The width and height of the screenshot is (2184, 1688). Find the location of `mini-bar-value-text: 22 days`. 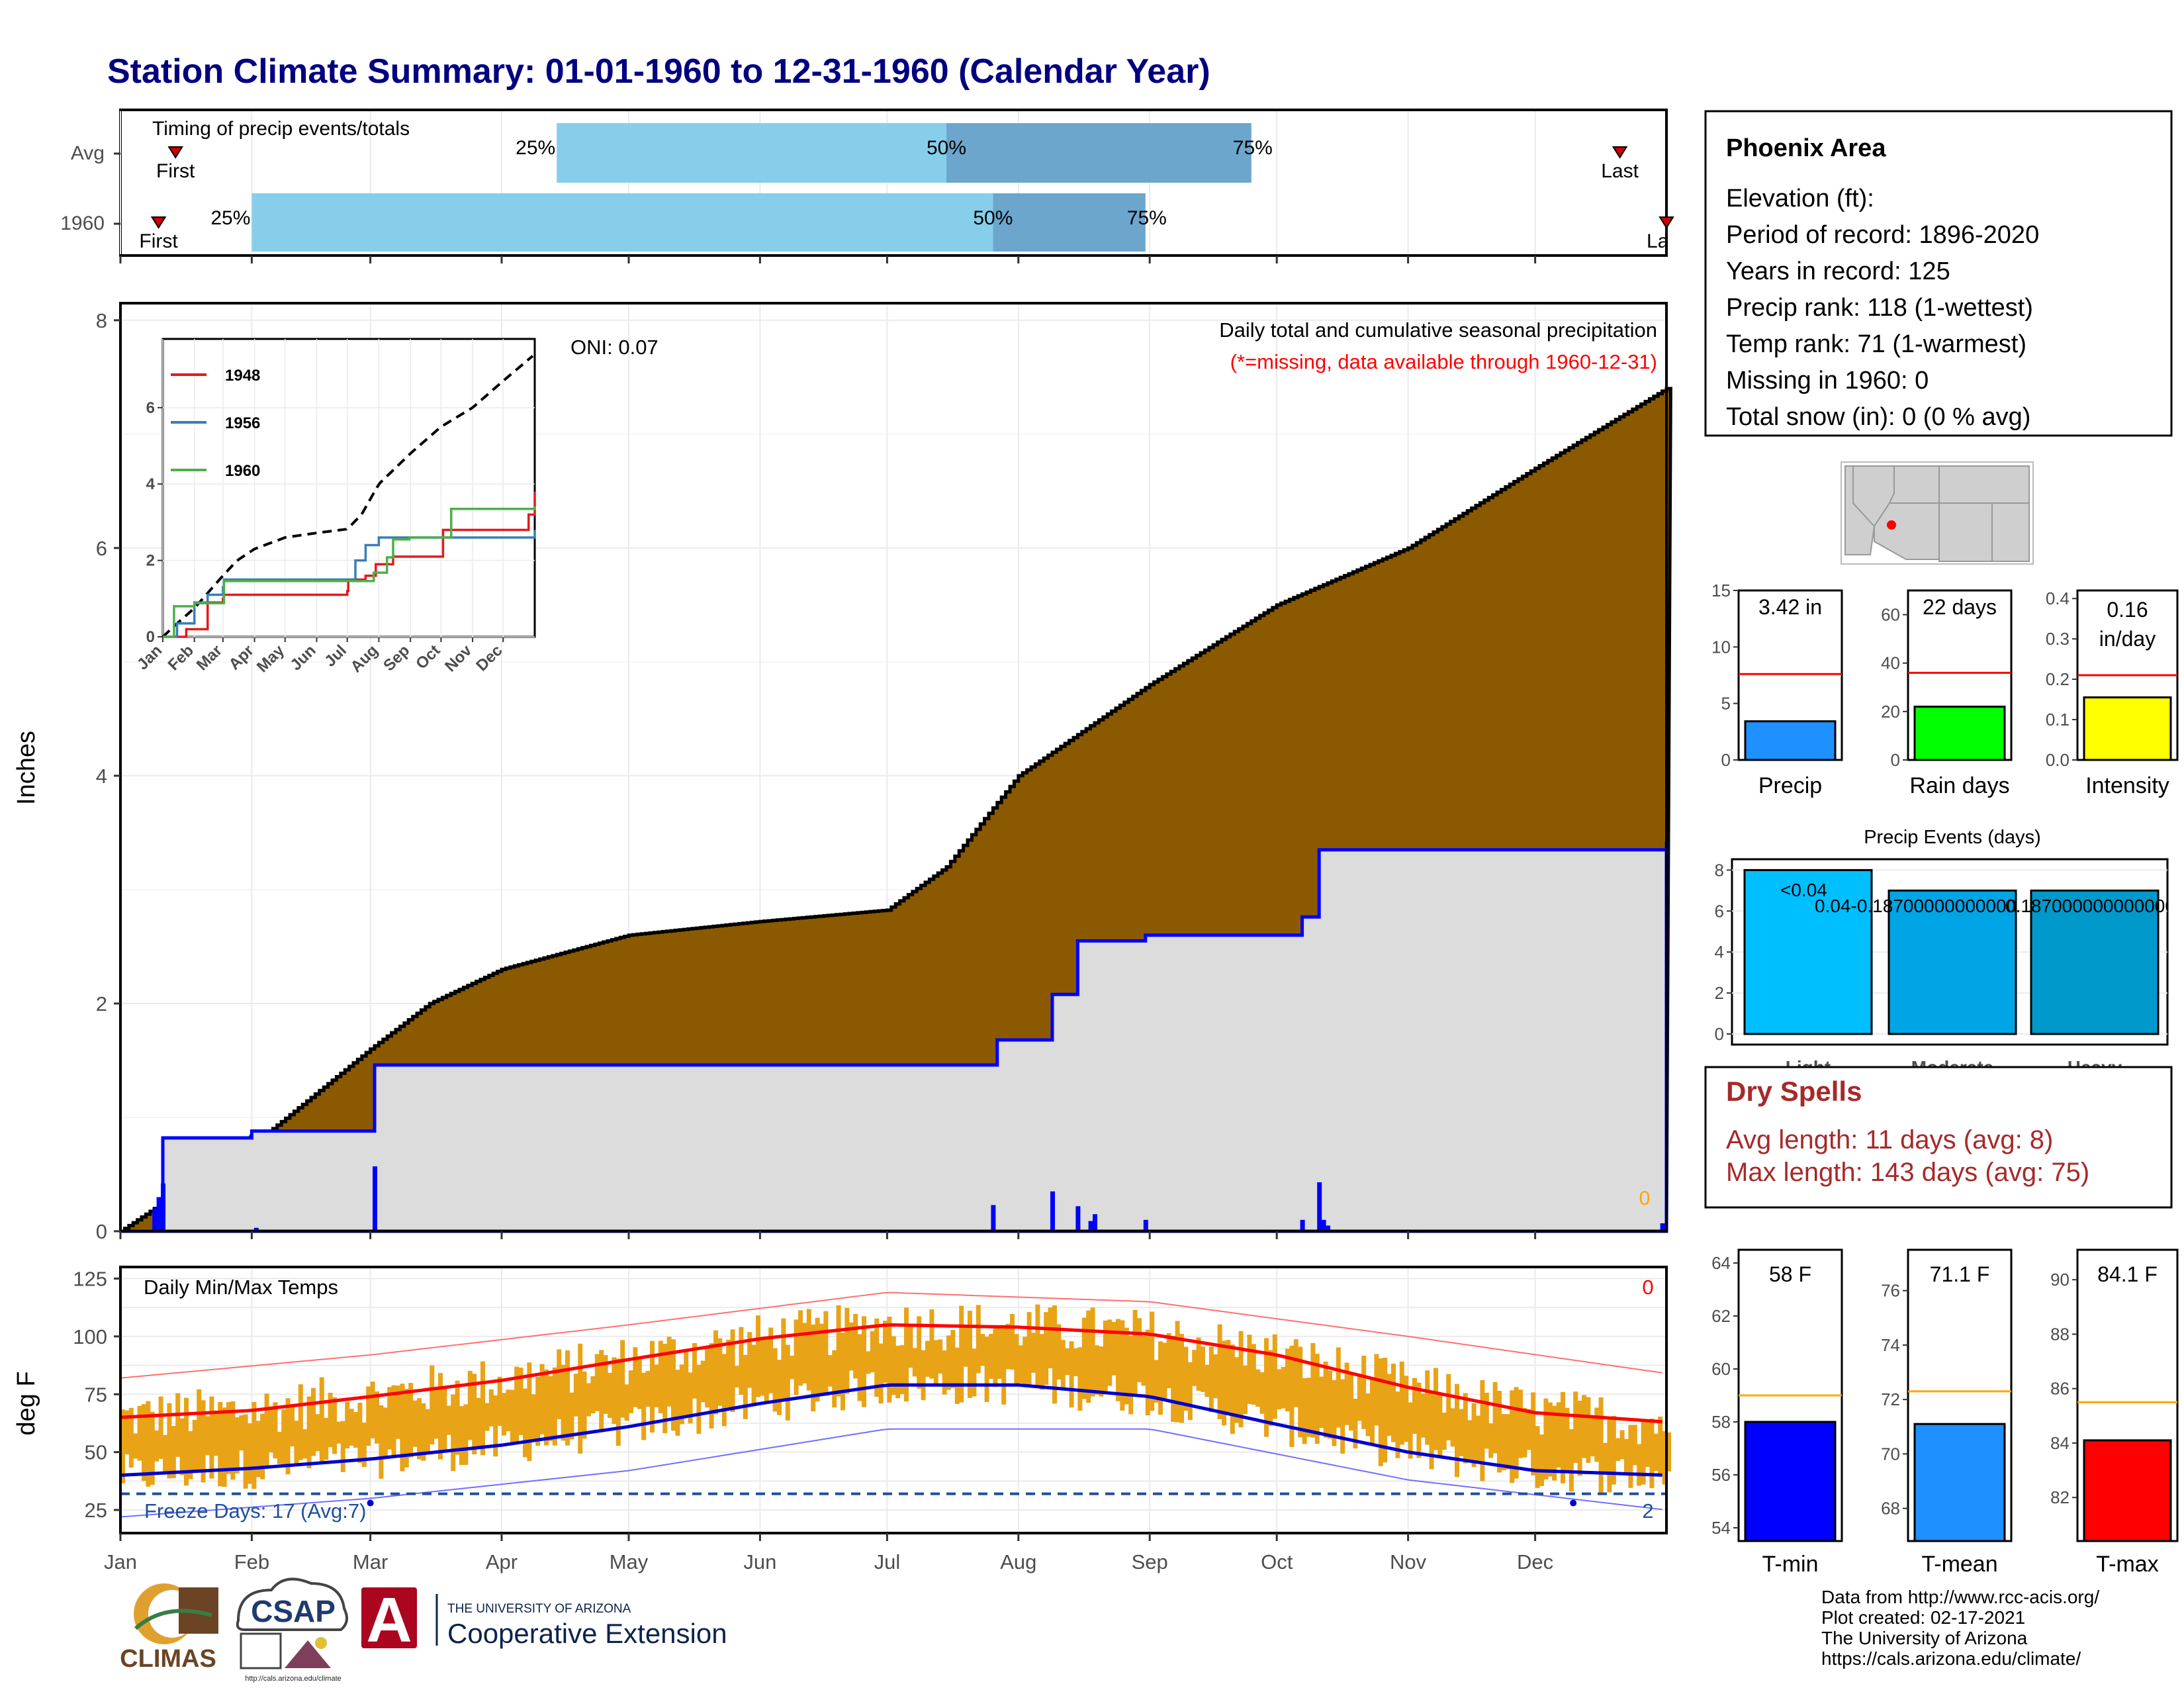

mini-bar-value-text: 22 days is located at coordinates (1960, 607).